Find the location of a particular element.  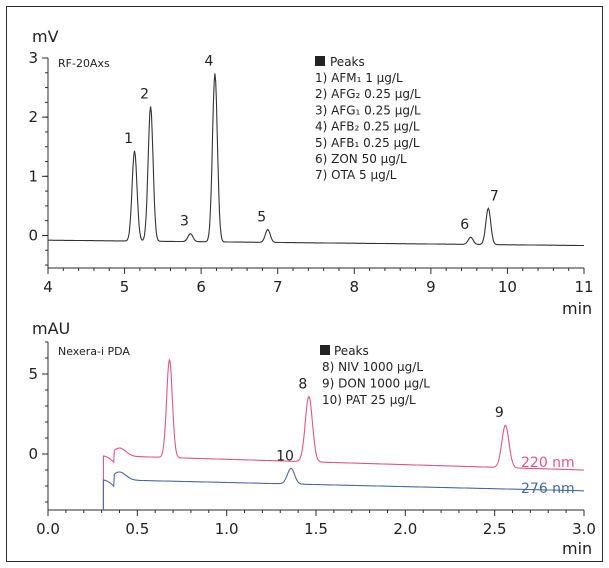

bottom-legend-marker is located at coordinates (325, 350).